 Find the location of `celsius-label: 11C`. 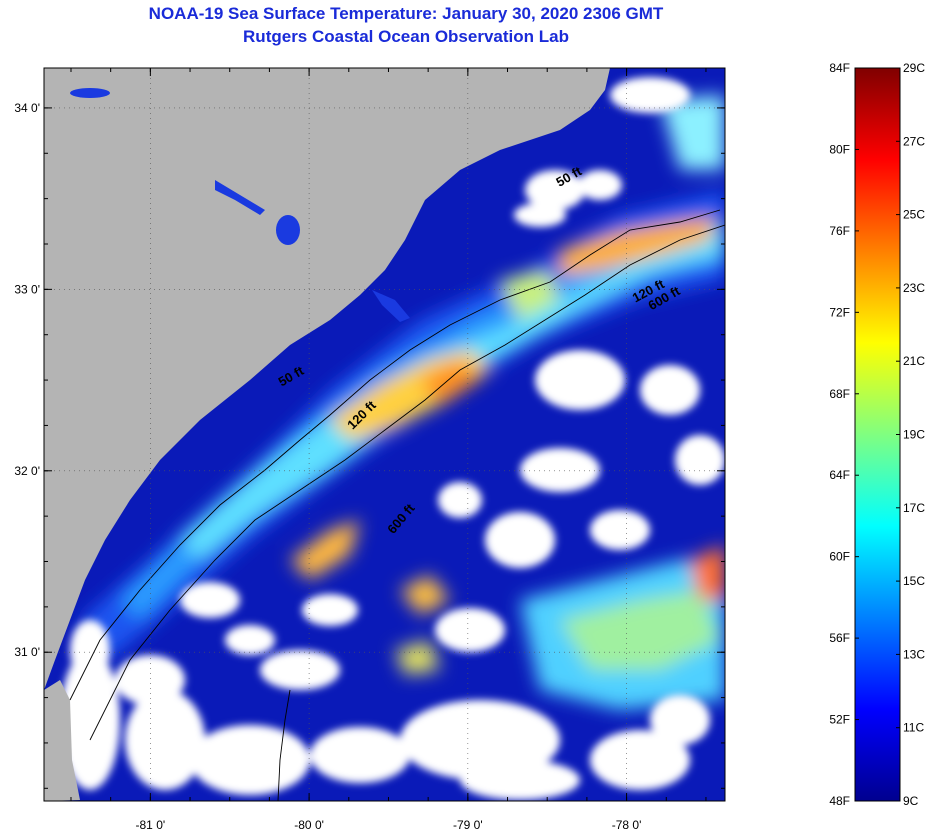

celsius-label: 11C is located at coordinates (913, 728).